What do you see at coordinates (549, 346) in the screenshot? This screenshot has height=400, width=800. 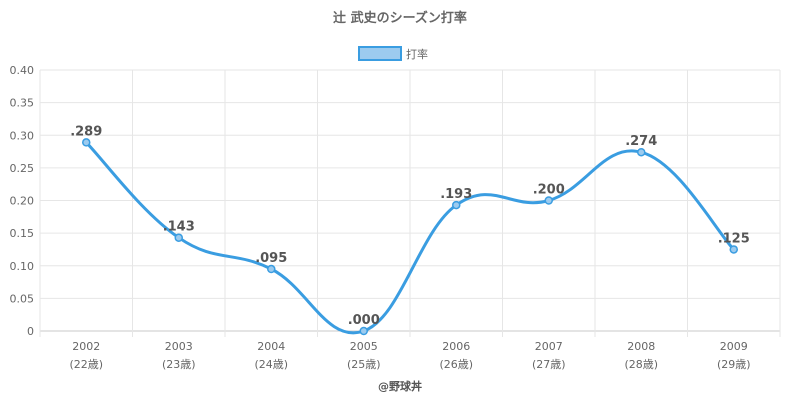 I see `x-tick-label: 2007` at bounding box center [549, 346].